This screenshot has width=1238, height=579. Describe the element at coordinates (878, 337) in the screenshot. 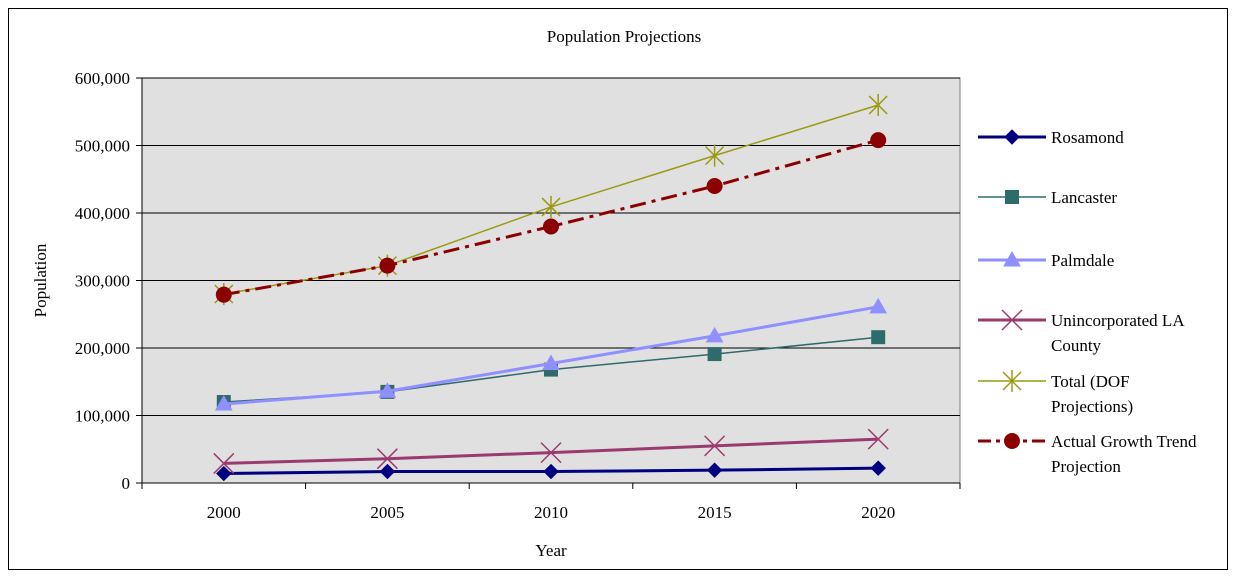

I see `point-lancaster-2020` at that location.